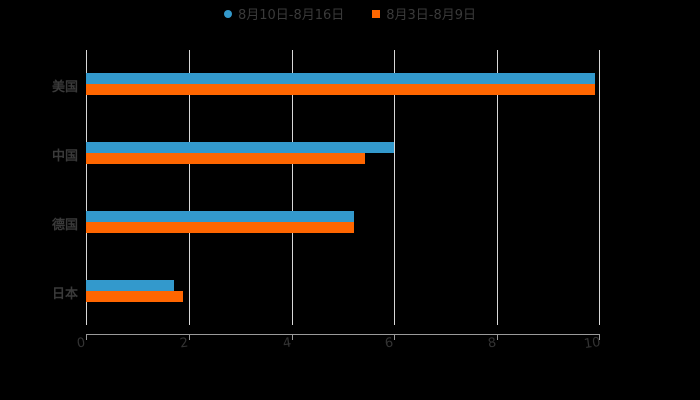 This screenshot has height=400, width=700. Describe the element at coordinates (227, 13) in the screenshot. I see `circle-marker-icon` at that location.